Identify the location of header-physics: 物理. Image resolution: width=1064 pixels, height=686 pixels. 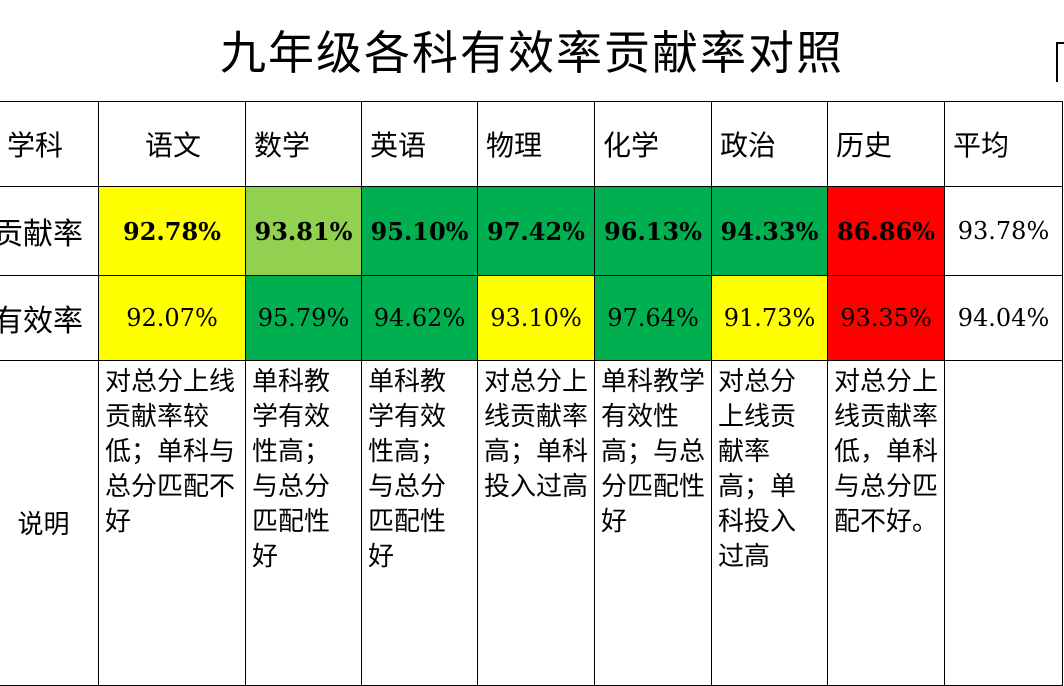
(536, 144).